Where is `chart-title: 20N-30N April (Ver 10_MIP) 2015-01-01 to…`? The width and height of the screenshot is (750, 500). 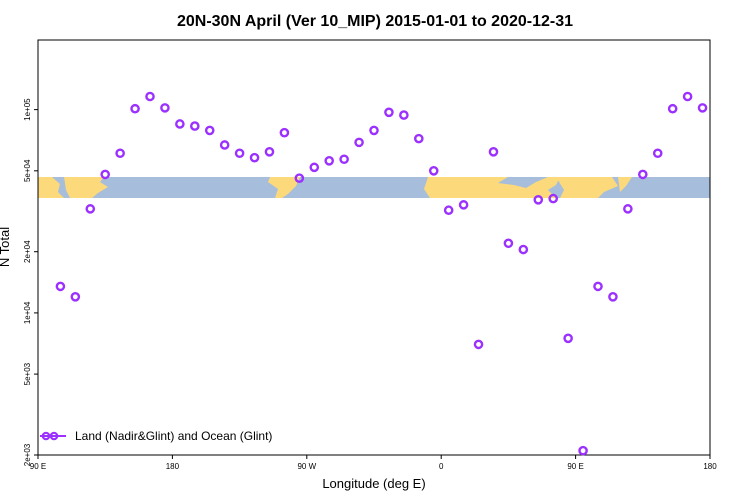 chart-title: 20N-30N April (Ver 10_MIP) 2015-01-01 to… is located at coordinates (375, 21).